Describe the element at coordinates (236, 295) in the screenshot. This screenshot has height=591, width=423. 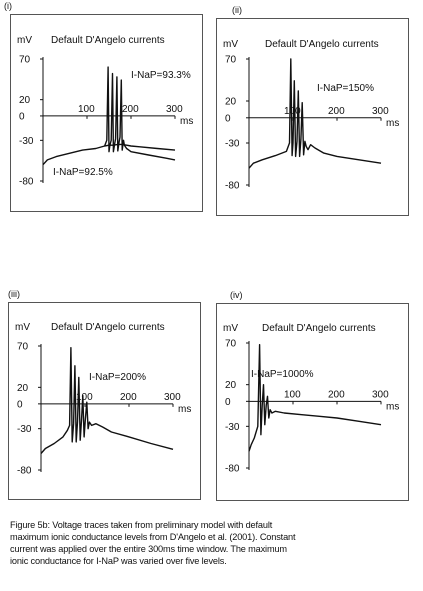
I see `panel-label-iv: (iv)` at that location.